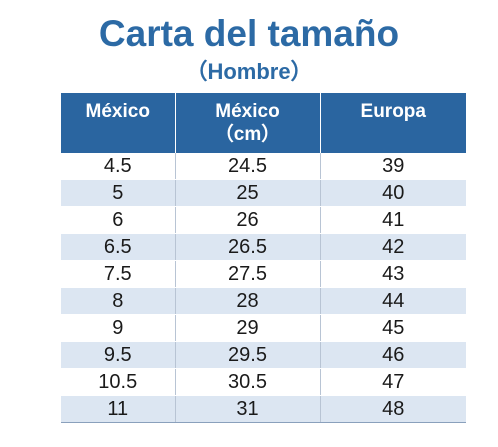 Image resolution: width=498 pixels, height=447 pixels. Describe the element at coordinates (248, 123) in the screenshot. I see `column-header-mexico-cm: México （cm）` at that location.